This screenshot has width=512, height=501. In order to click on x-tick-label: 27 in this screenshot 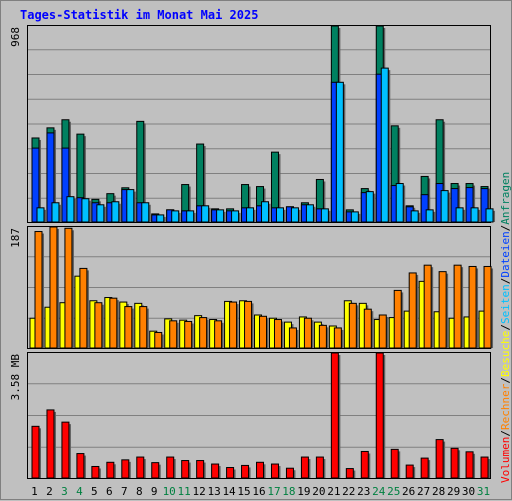, I will do `click(423, 491)`.